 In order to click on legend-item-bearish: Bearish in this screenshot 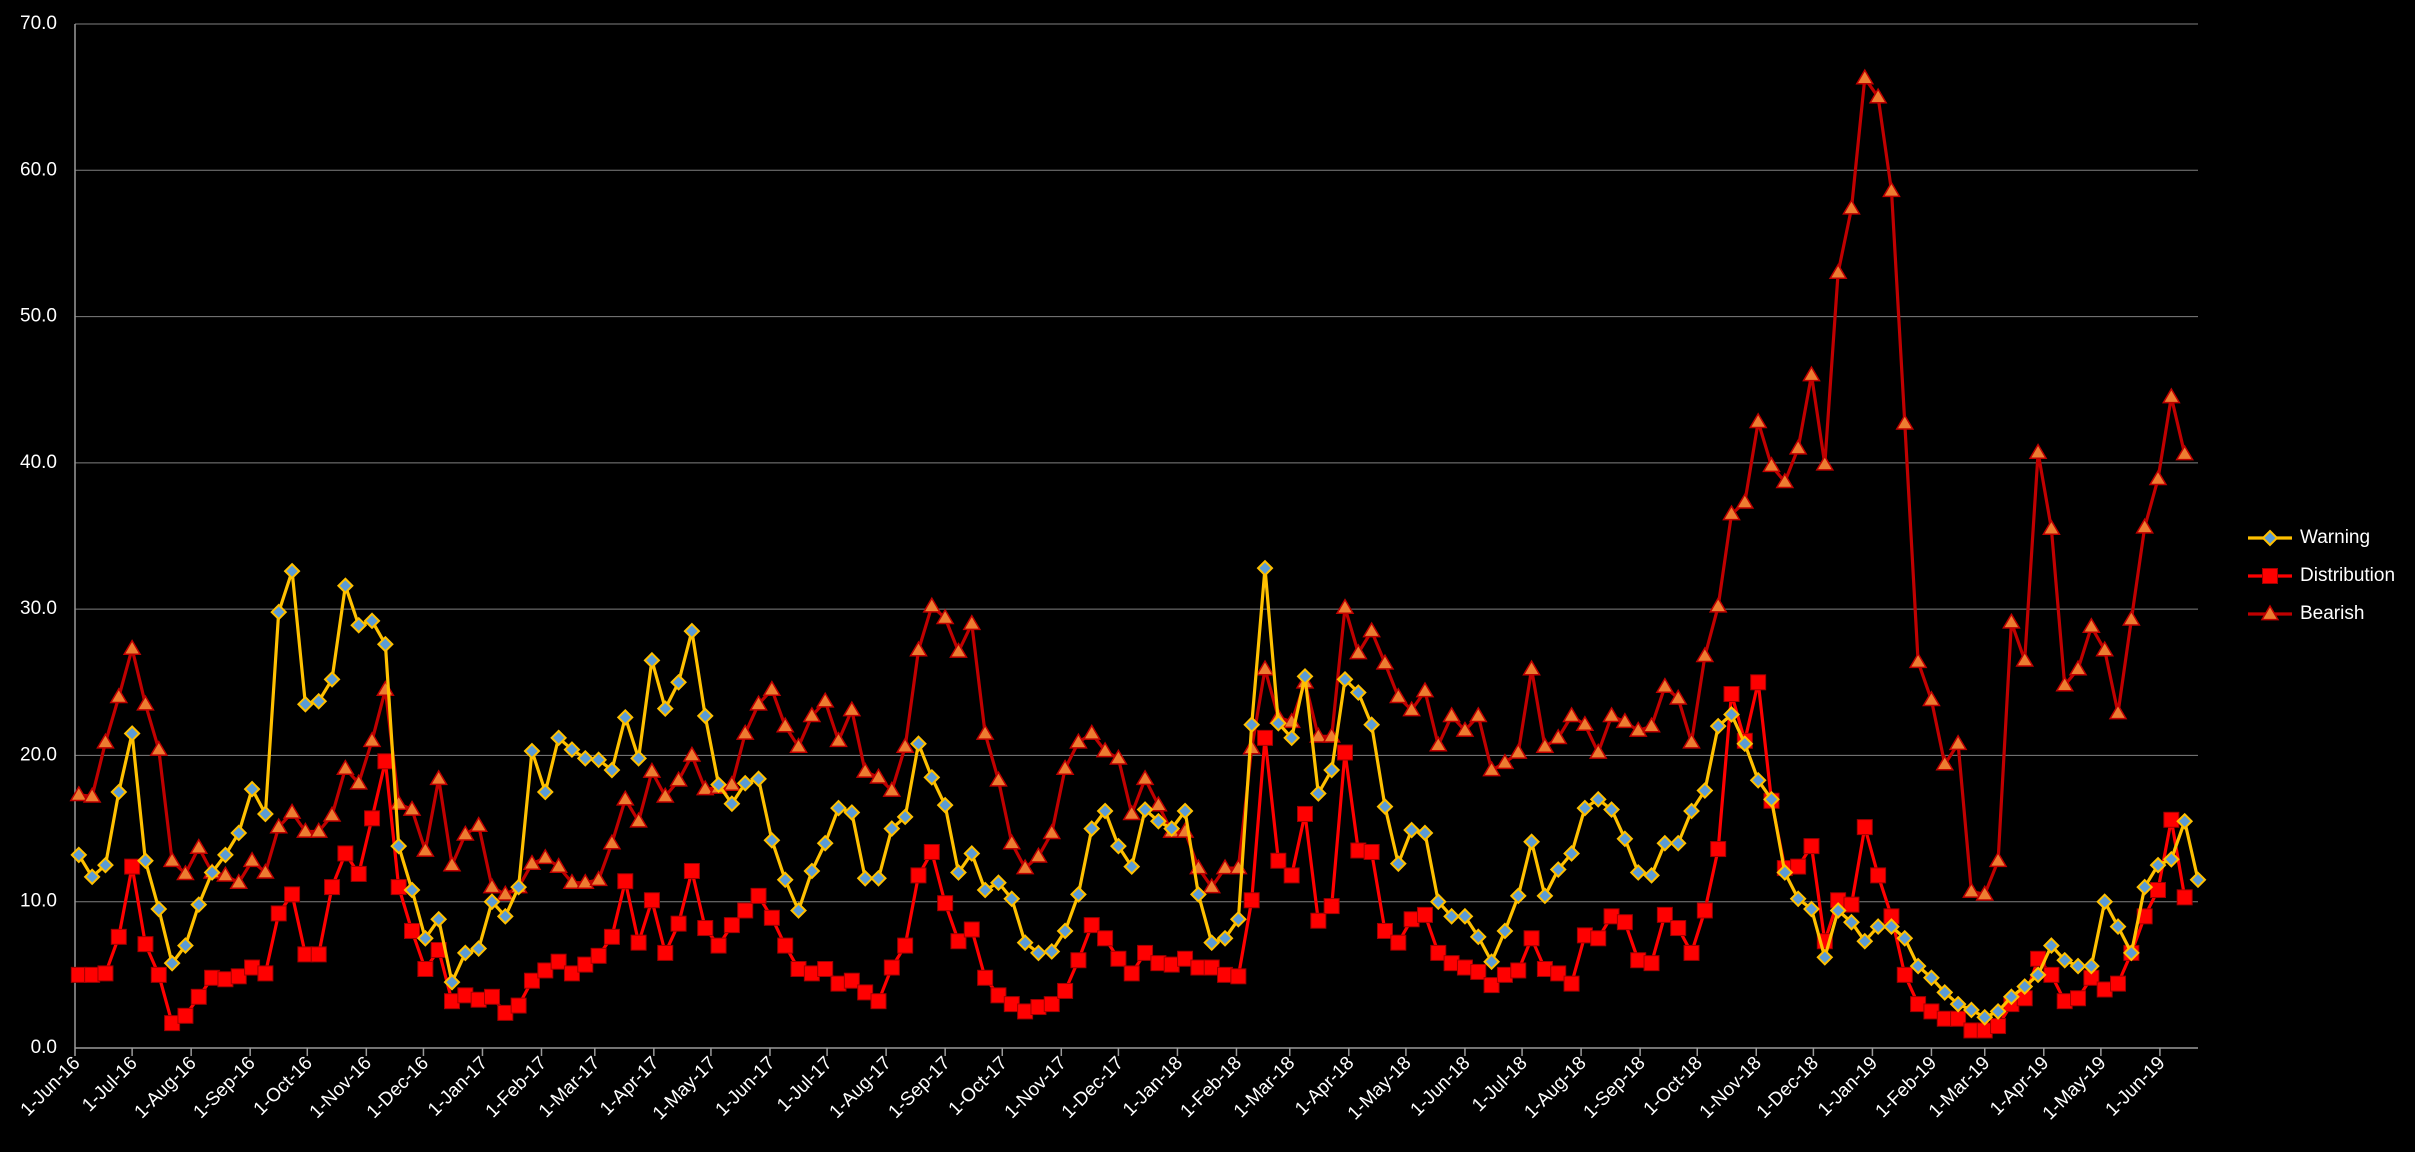, I will do `click(2306, 613)`.